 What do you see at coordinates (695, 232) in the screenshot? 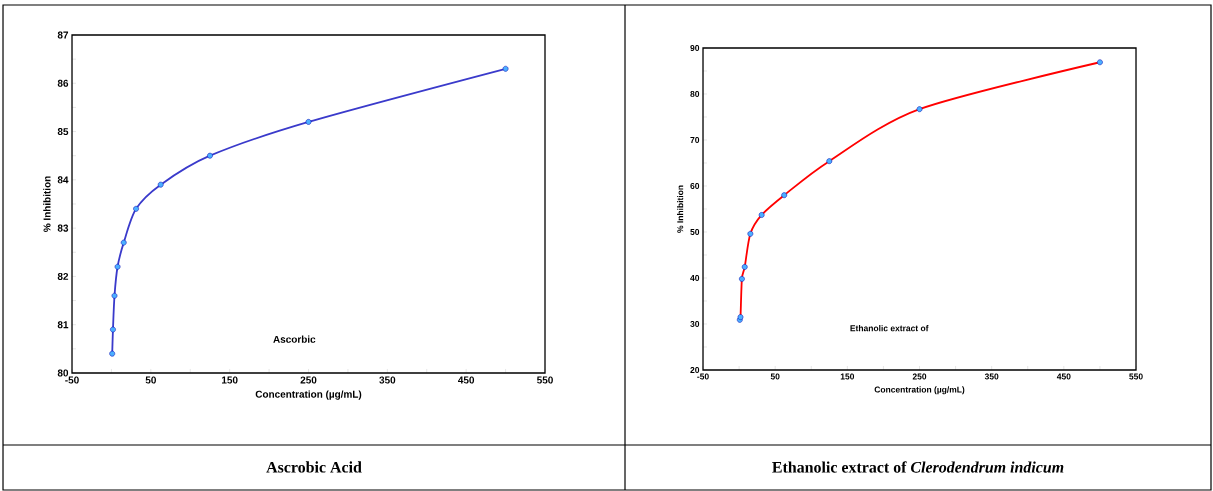
I see `y-tick-label: 50` at bounding box center [695, 232].